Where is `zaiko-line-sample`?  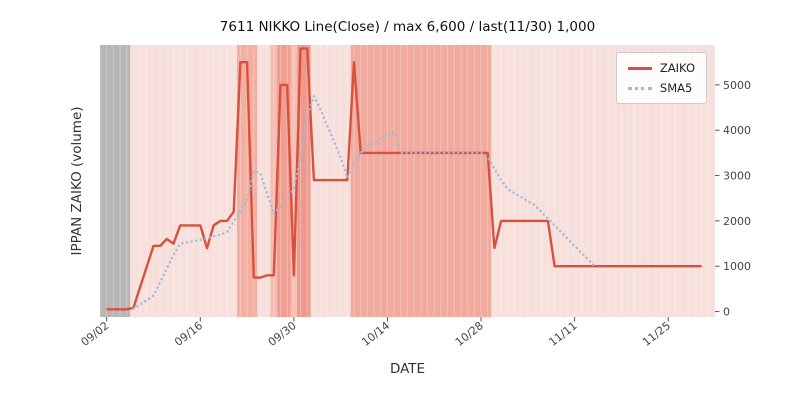
zaiko-line-sample is located at coordinates (639, 68).